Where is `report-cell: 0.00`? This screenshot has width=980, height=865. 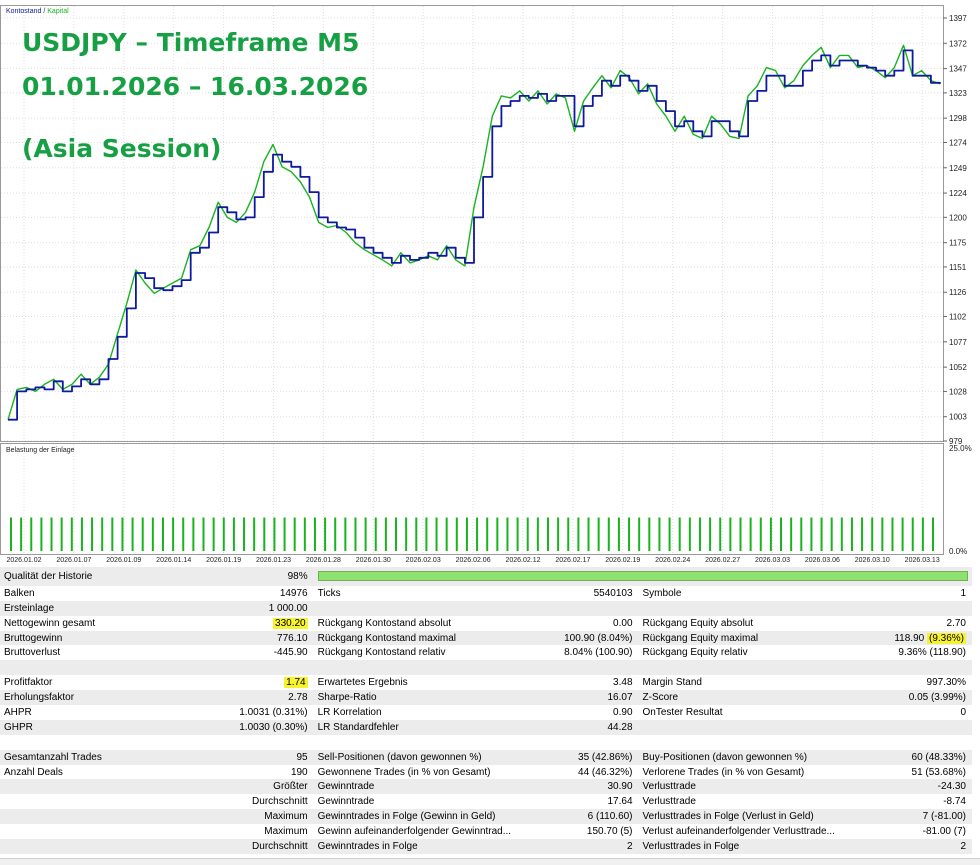
report-cell: 0.00 is located at coordinates (599, 623).